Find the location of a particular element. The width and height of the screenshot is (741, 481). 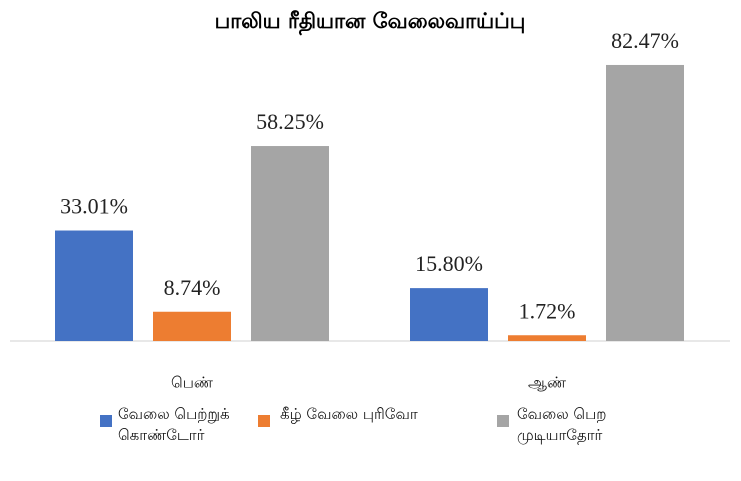

value-label: 33.01% is located at coordinates (94, 206).